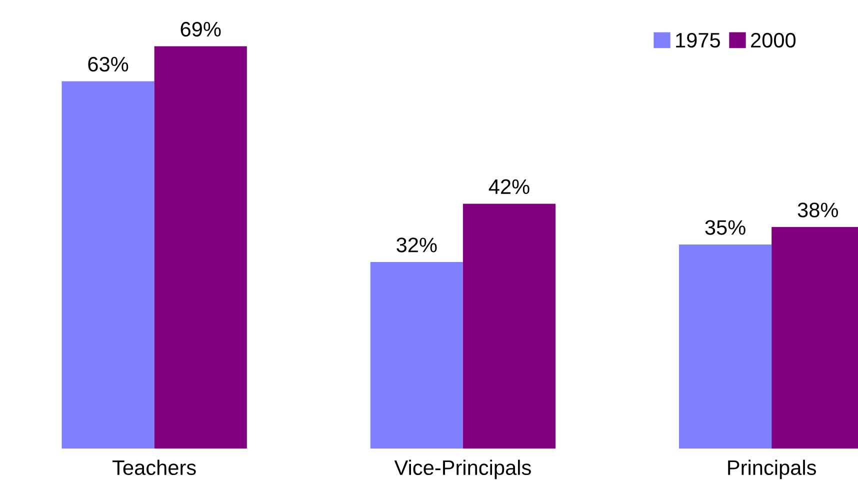 The image size is (858, 493). What do you see at coordinates (773, 40) in the screenshot?
I see `legend-label: 2000` at bounding box center [773, 40].